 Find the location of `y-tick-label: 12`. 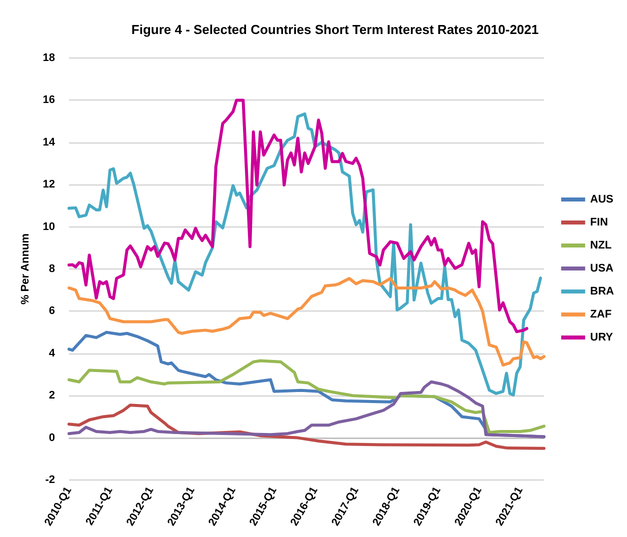

y-tick-label: 12 is located at coordinates (48, 184).